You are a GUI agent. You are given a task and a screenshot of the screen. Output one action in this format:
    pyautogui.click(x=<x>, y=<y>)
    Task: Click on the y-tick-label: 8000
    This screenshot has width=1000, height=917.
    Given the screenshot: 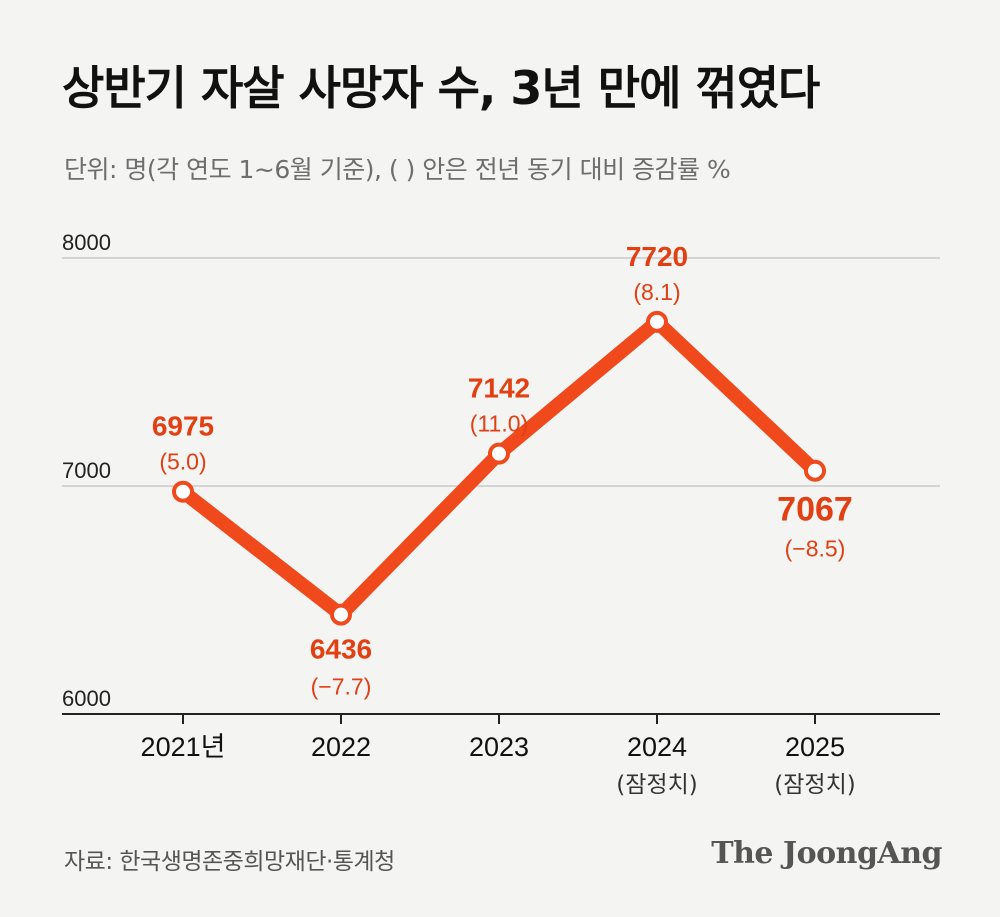 What is the action you would take?
    pyautogui.click(x=86, y=242)
    